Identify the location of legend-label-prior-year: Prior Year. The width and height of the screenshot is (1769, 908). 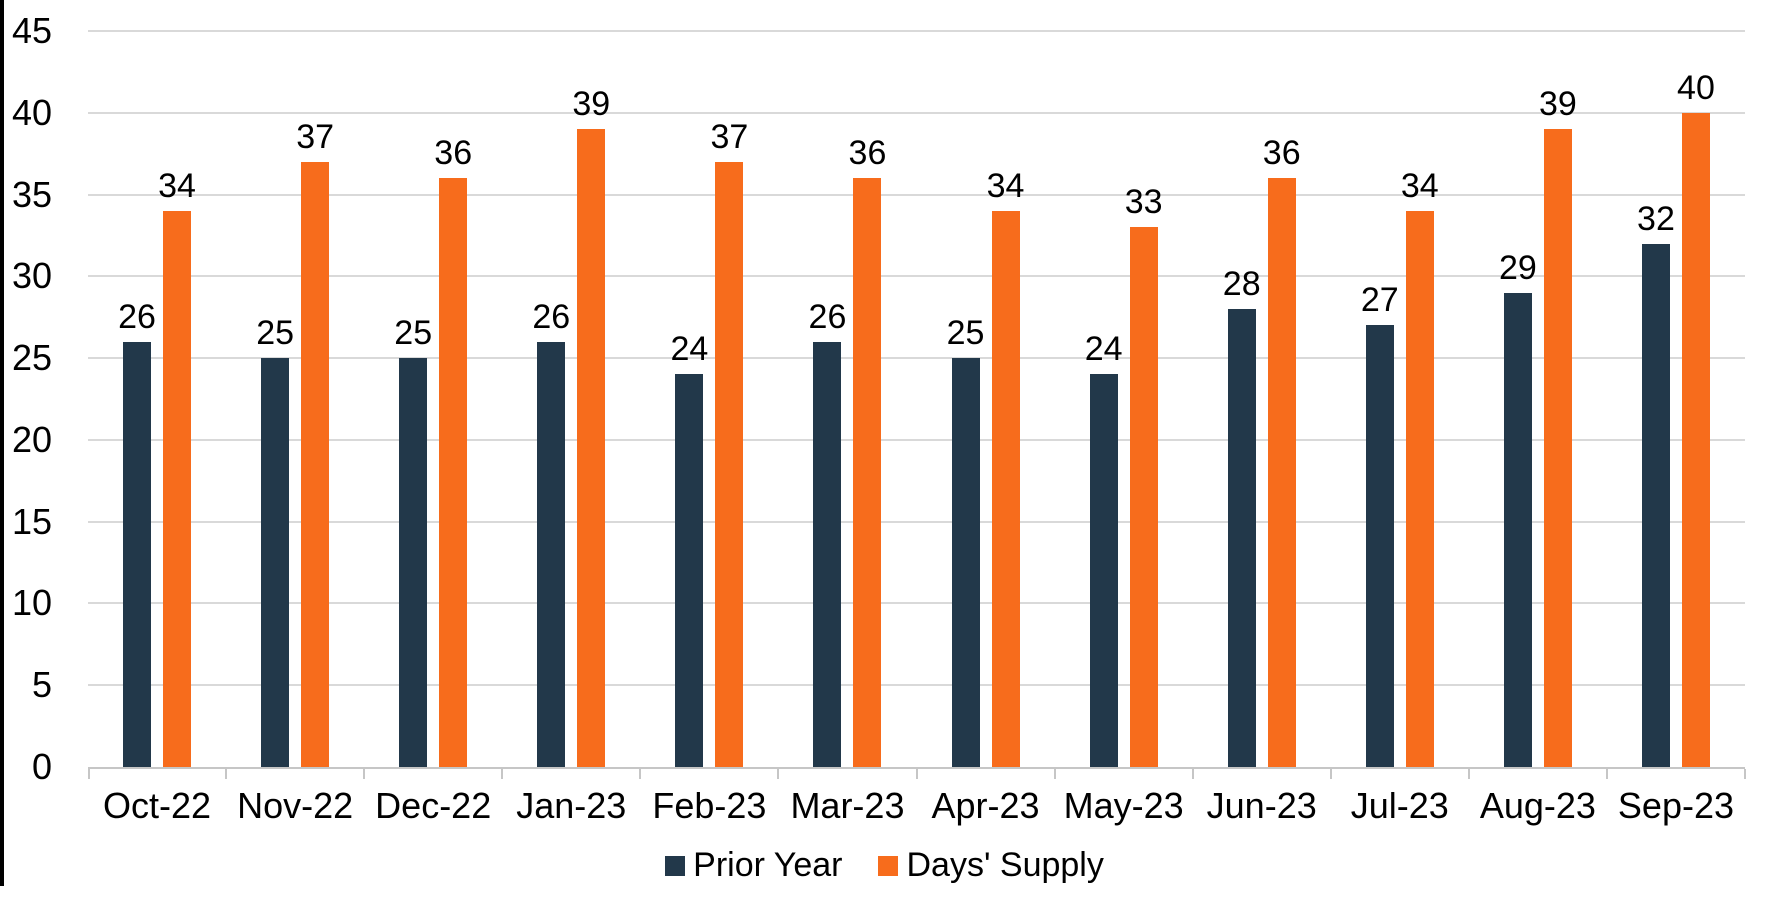
(768, 865).